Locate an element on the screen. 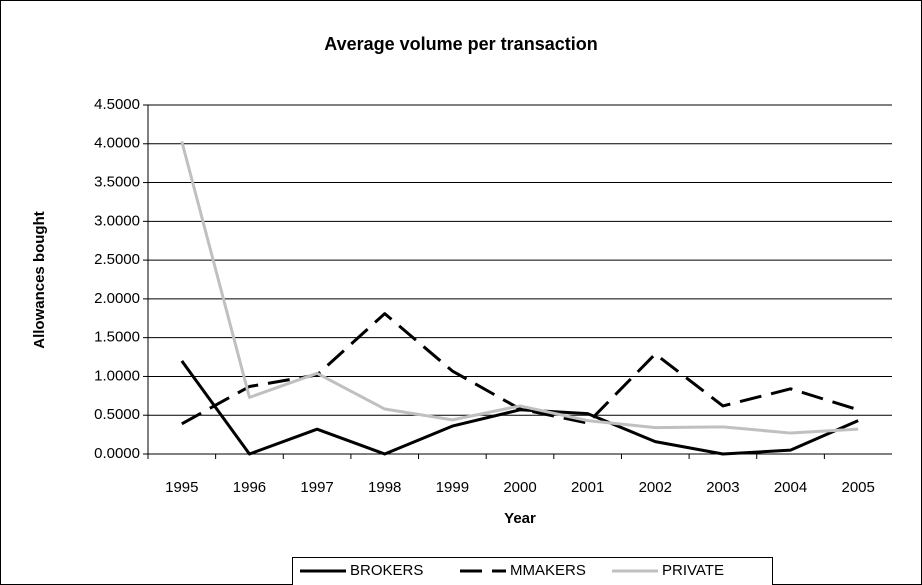 The image size is (922, 585). series-line is located at coordinates (520, 369).